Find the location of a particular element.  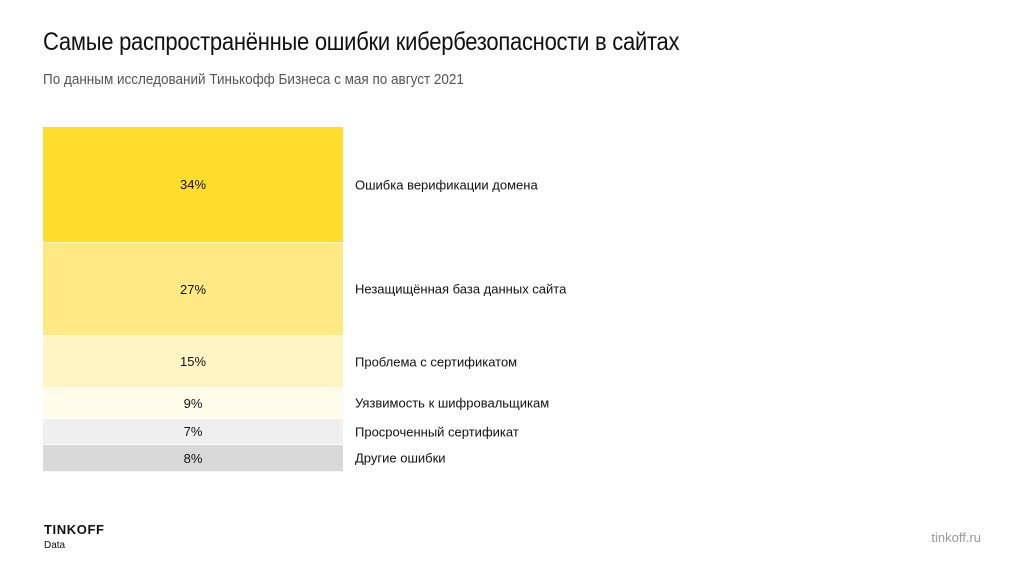

segment-unprotected-database: 27% Незащищённая база данных сайта is located at coordinates (304, 289).